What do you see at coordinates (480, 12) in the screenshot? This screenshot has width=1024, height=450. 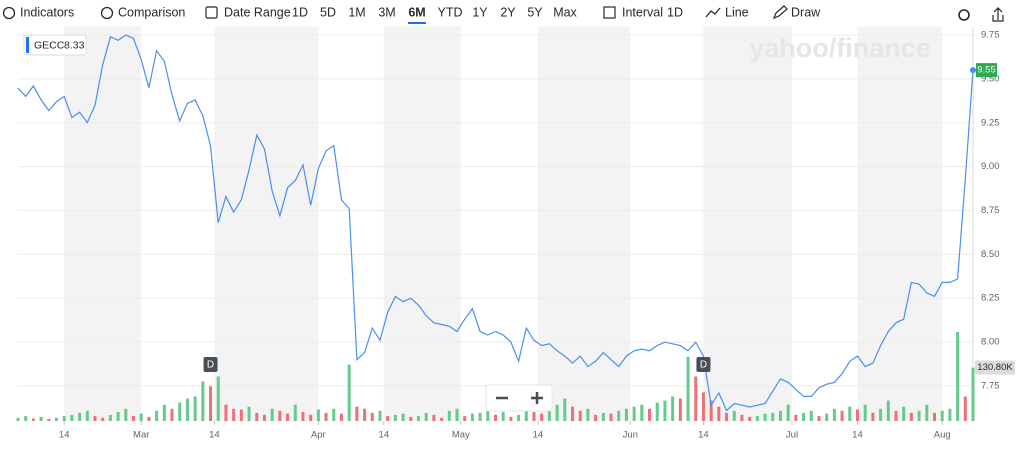 I see `range-button: 1Y` at bounding box center [480, 12].